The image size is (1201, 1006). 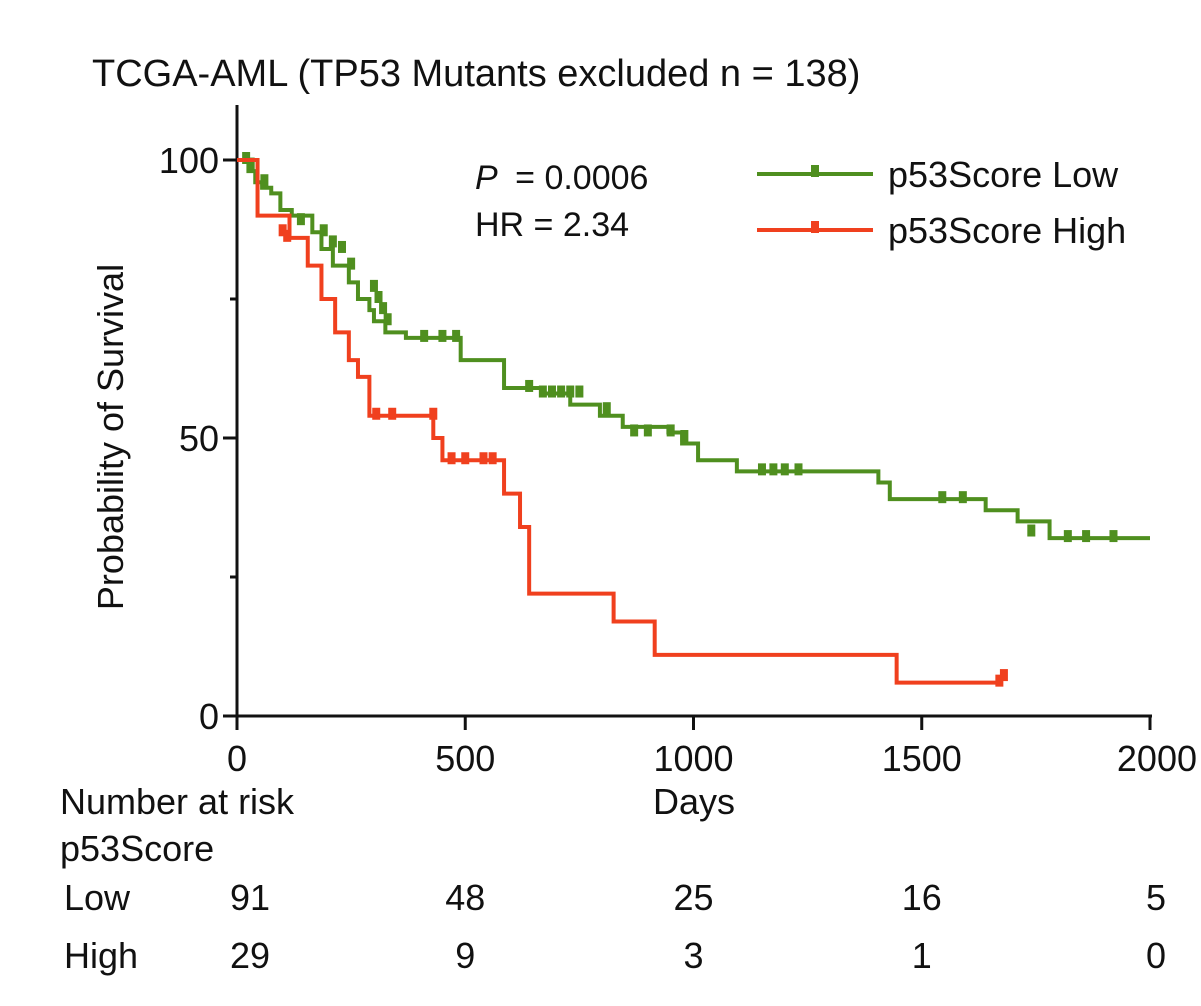 What do you see at coordinates (1007, 230) in the screenshot?
I see `legend-label-high: p53Score High` at bounding box center [1007, 230].